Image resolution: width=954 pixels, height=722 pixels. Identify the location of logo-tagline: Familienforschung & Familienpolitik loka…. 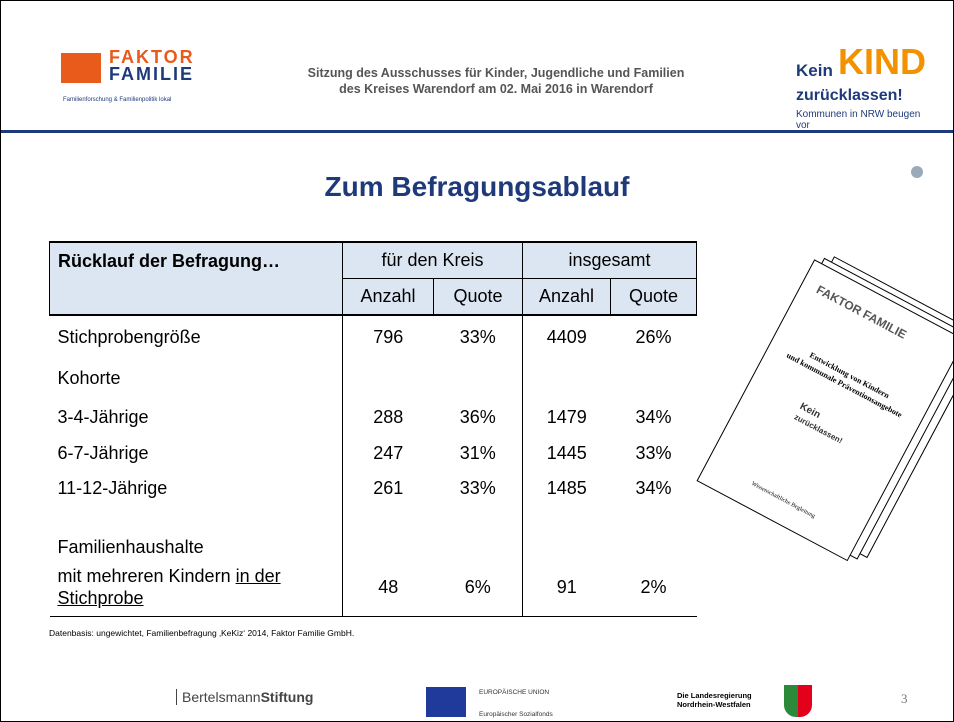
(117, 100).